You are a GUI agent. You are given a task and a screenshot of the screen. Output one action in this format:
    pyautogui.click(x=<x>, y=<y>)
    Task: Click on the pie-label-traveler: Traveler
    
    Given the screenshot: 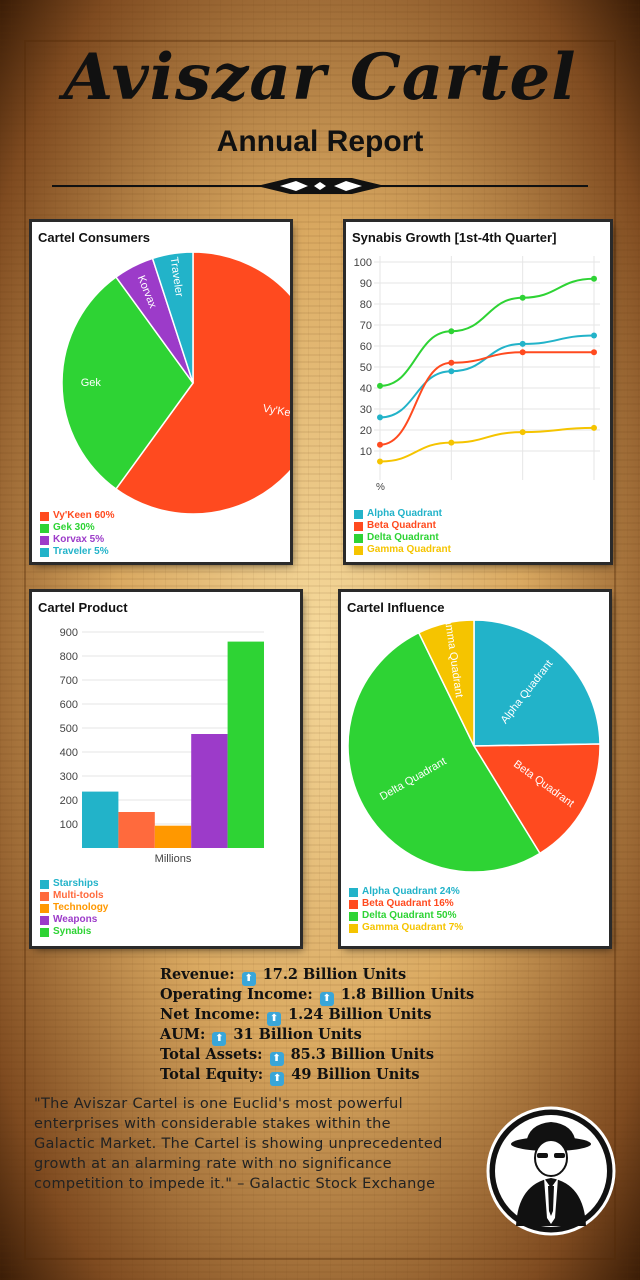 What is the action you would take?
    pyautogui.click(x=176, y=277)
    